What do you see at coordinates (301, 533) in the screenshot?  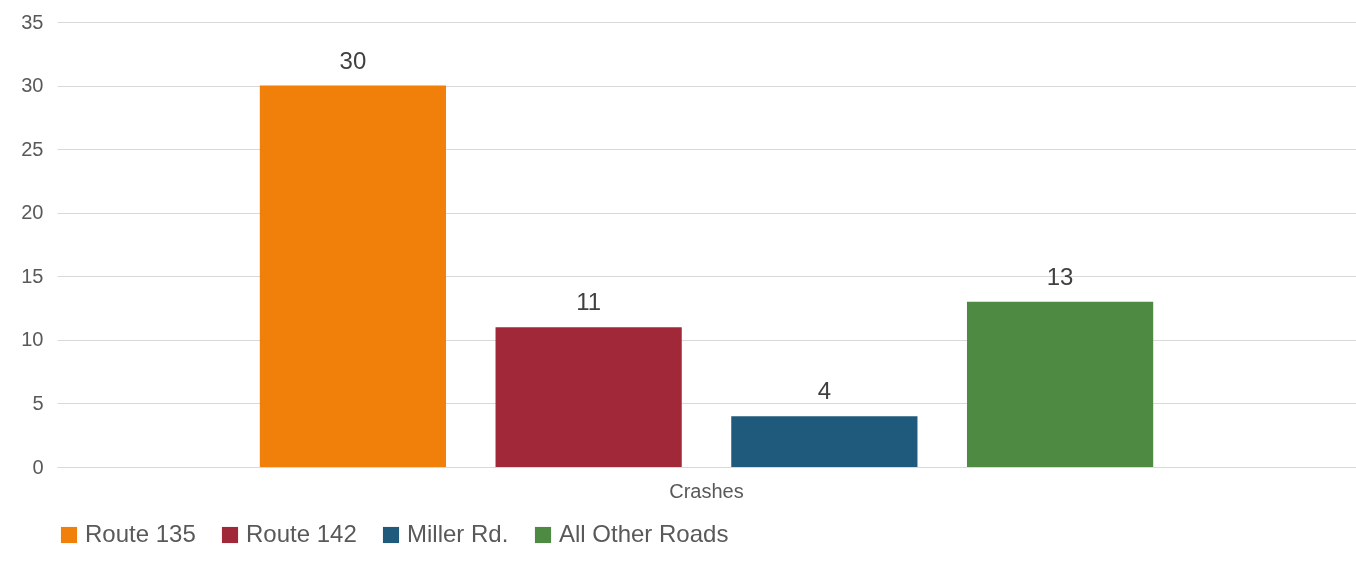 I see `legend-label: Route 142` at bounding box center [301, 533].